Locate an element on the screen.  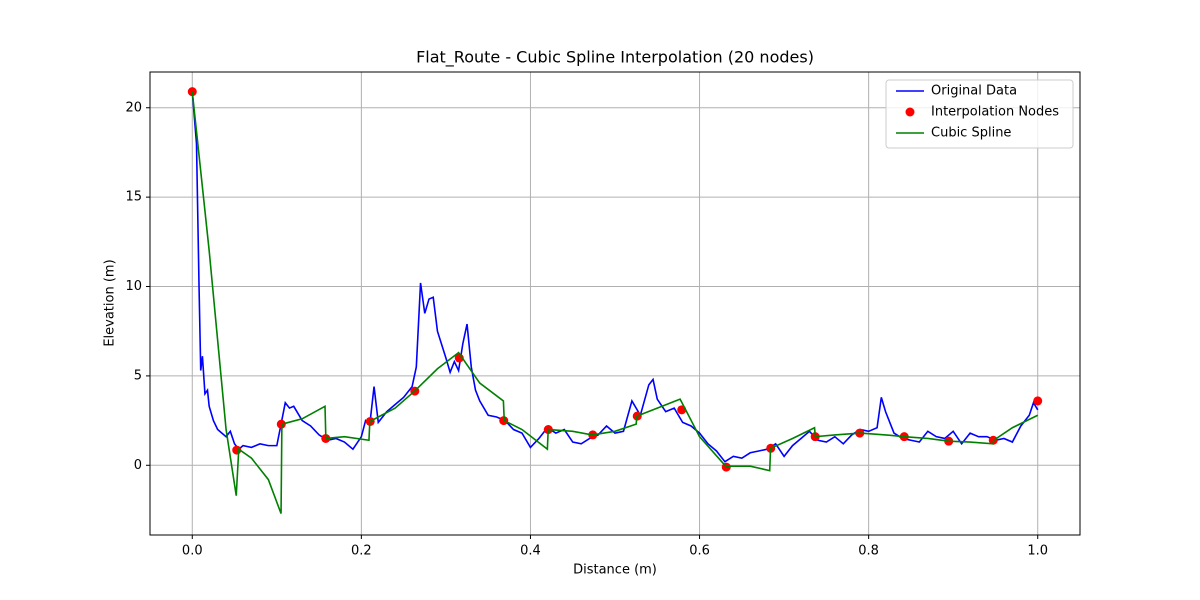
y-tick-label: 20 is located at coordinates (133, 107).